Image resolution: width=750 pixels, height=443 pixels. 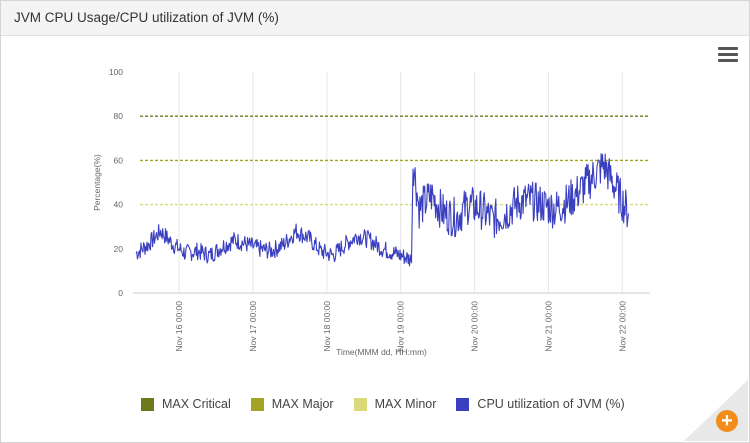 I want to click on zoom-in-plus-icon: +, so click(x=727, y=421).